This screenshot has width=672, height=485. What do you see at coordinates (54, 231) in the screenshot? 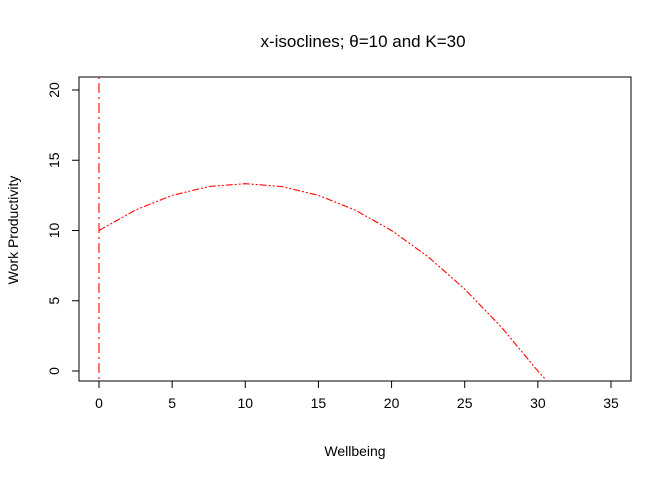
I see `y-tick-label: 10` at bounding box center [54, 231].